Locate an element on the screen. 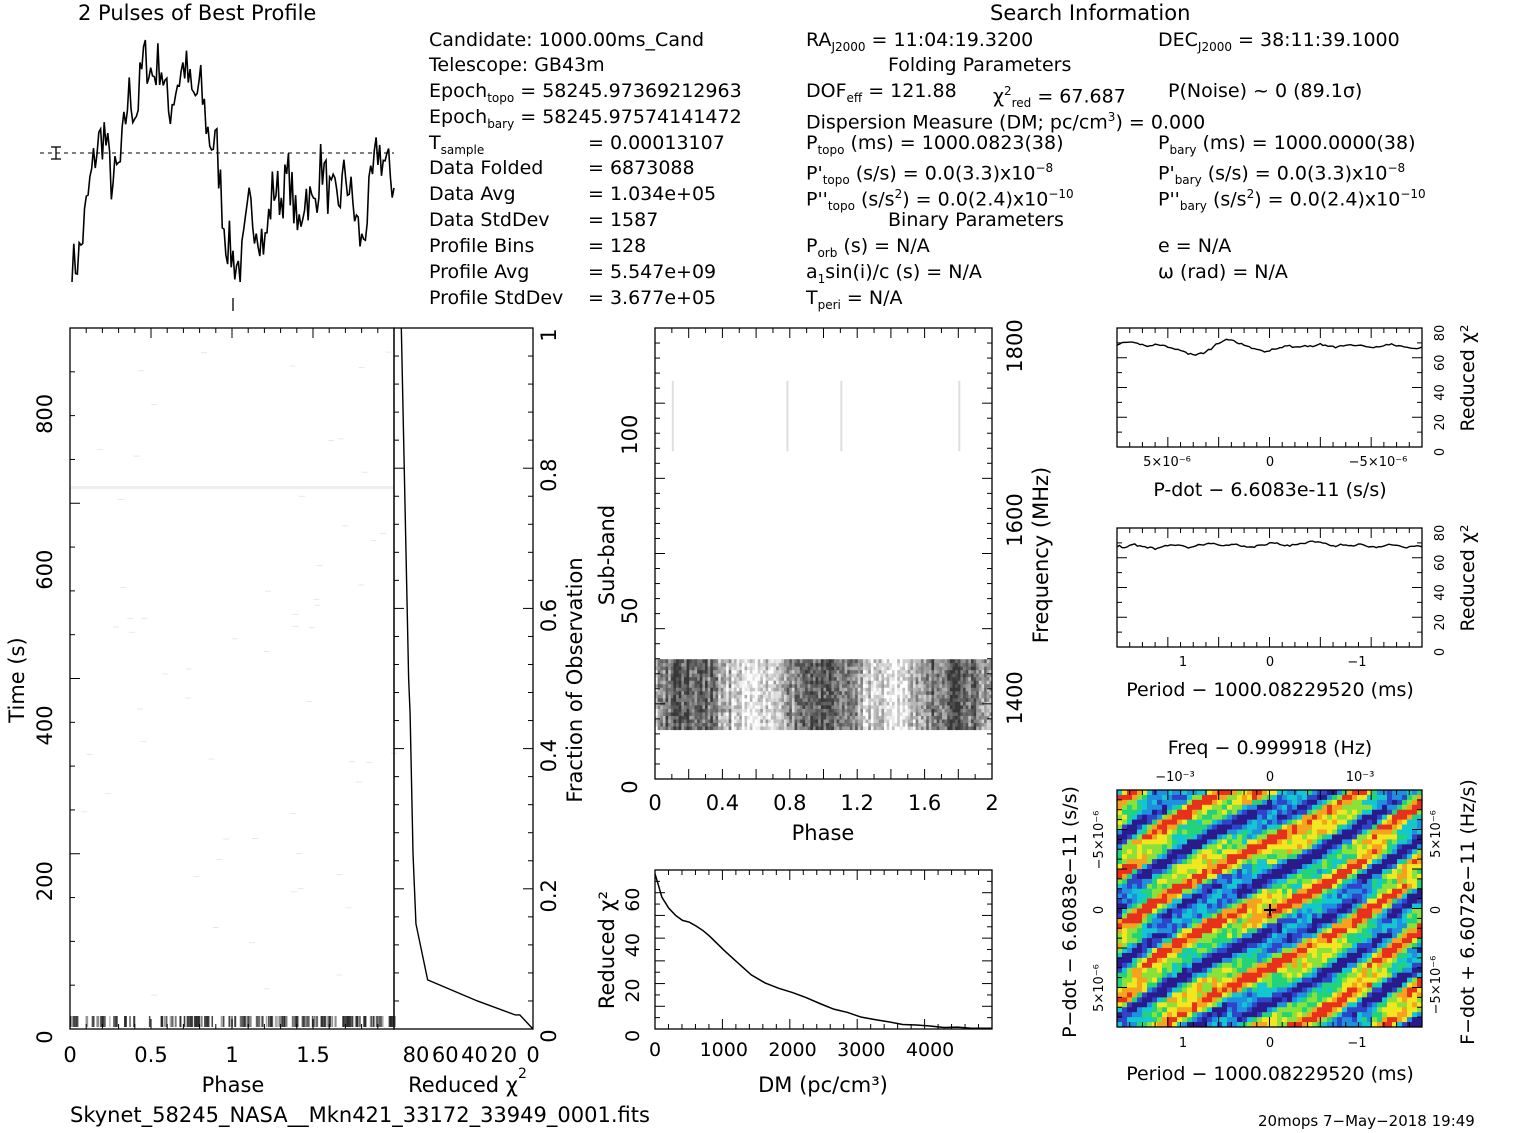 Image resolution: width=1517 pixels, height=1133 pixels. y2-axis-label: Reduced χ² is located at coordinates (1468, 578).